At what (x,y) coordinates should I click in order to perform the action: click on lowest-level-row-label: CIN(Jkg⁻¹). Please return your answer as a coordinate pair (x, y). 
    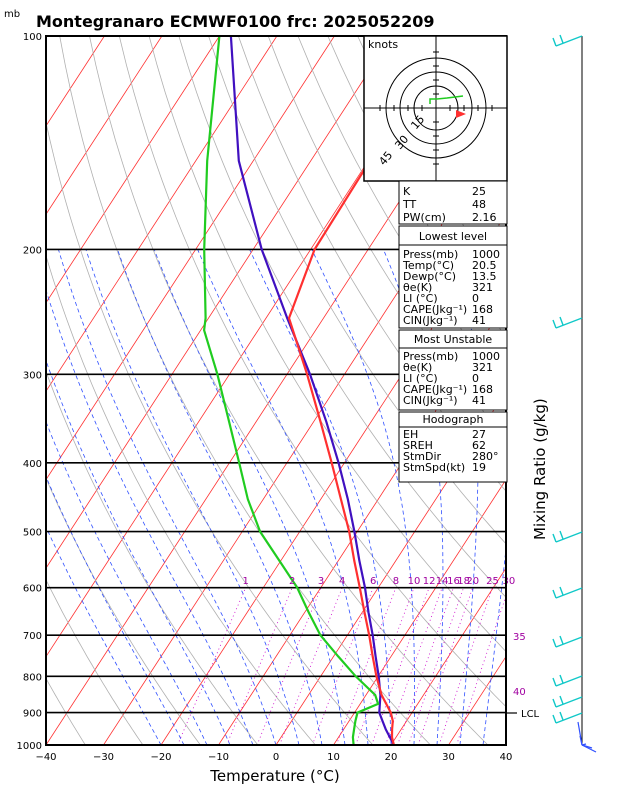
    Looking at the image, I should click on (430, 320).